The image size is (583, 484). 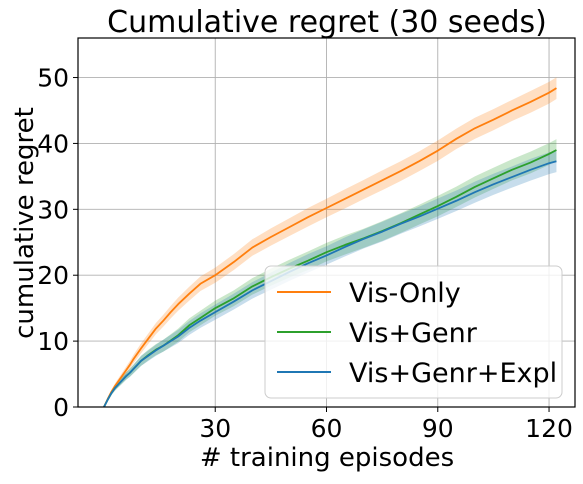 I want to click on legend-box, so click(x=413, y=332).